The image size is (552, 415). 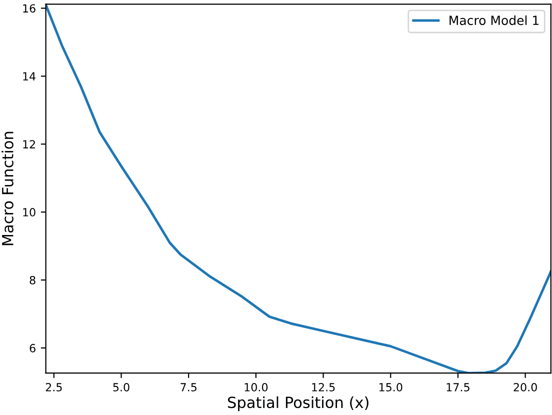 What do you see at coordinates (298, 404) in the screenshot?
I see `x-axis-title: Spatial Position (x)` at bounding box center [298, 404].